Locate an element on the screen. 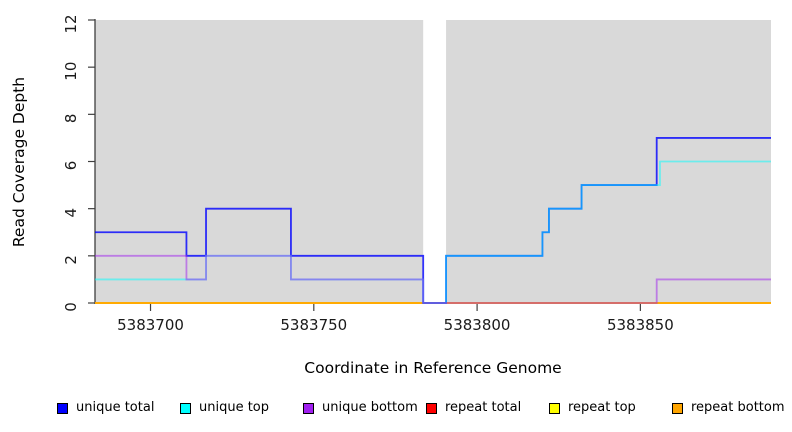 This screenshot has width=792, height=432. y-tick-label: 12 is located at coordinates (71, 23).